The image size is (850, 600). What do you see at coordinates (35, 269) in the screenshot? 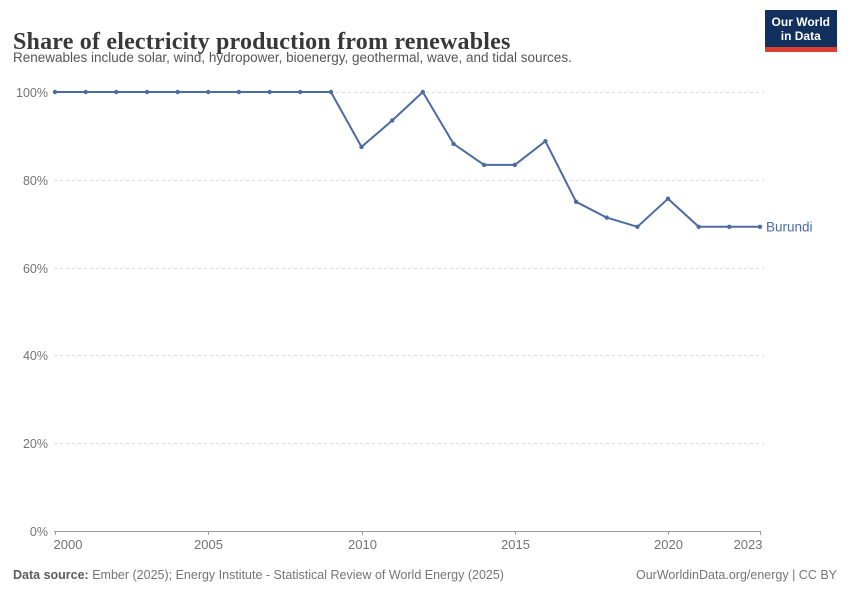
I see `y-tick-label: 60%` at bounding box center [35, 269].